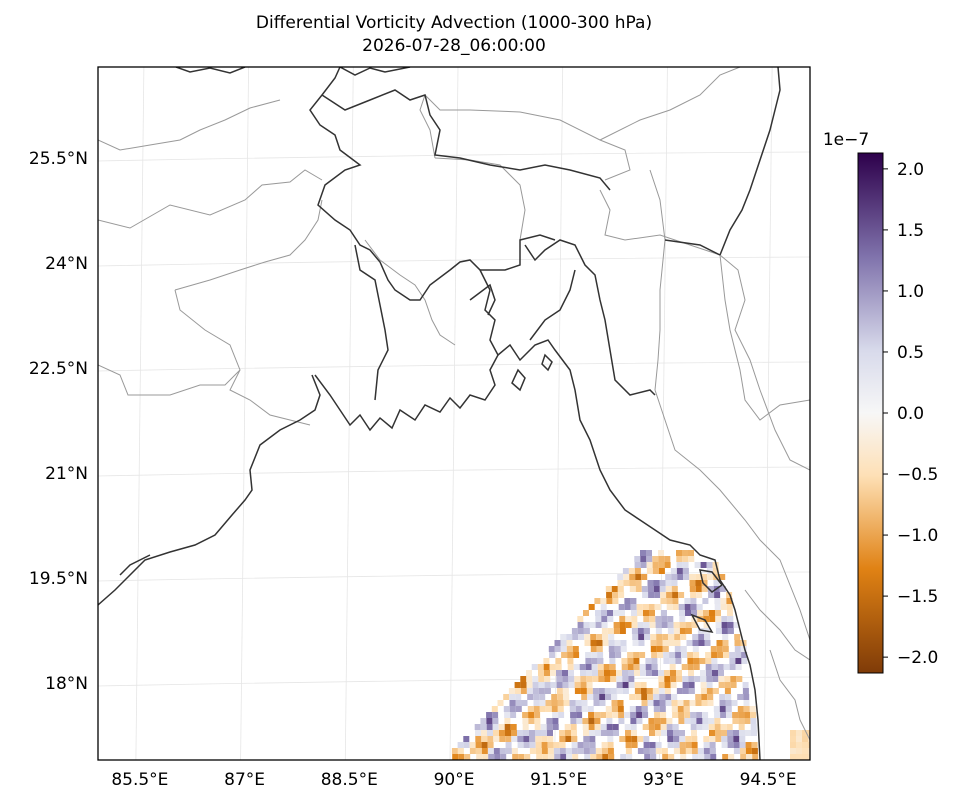 This screenshot has width=962, height=805. Describe the element at coordinates (244, 413) in the screenshot. I see `meridian-gridline` at that location.